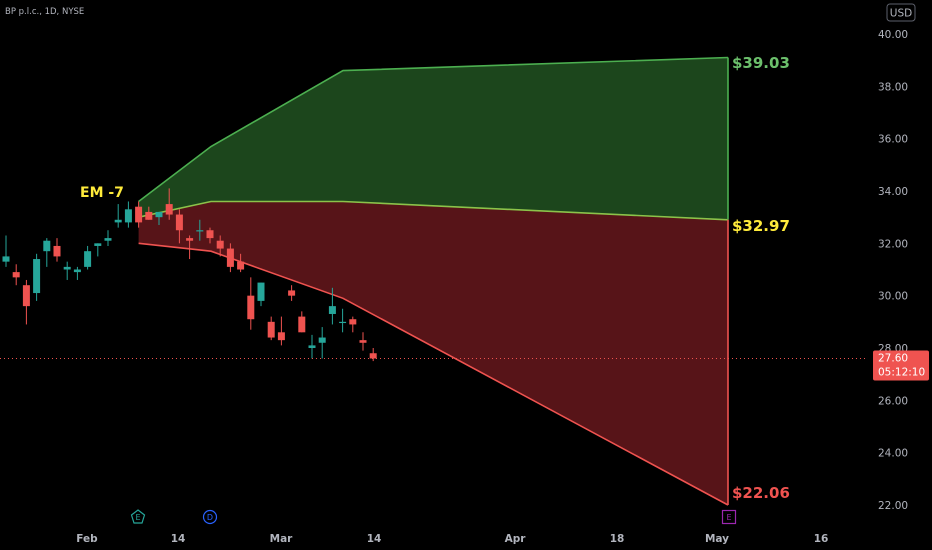 The width and height of the screenshot is (932, 550). What do you see at coordinates (282, 539) in the screenshot?
I see `time-tick-label: Mar` at bounding box center [282, 539].